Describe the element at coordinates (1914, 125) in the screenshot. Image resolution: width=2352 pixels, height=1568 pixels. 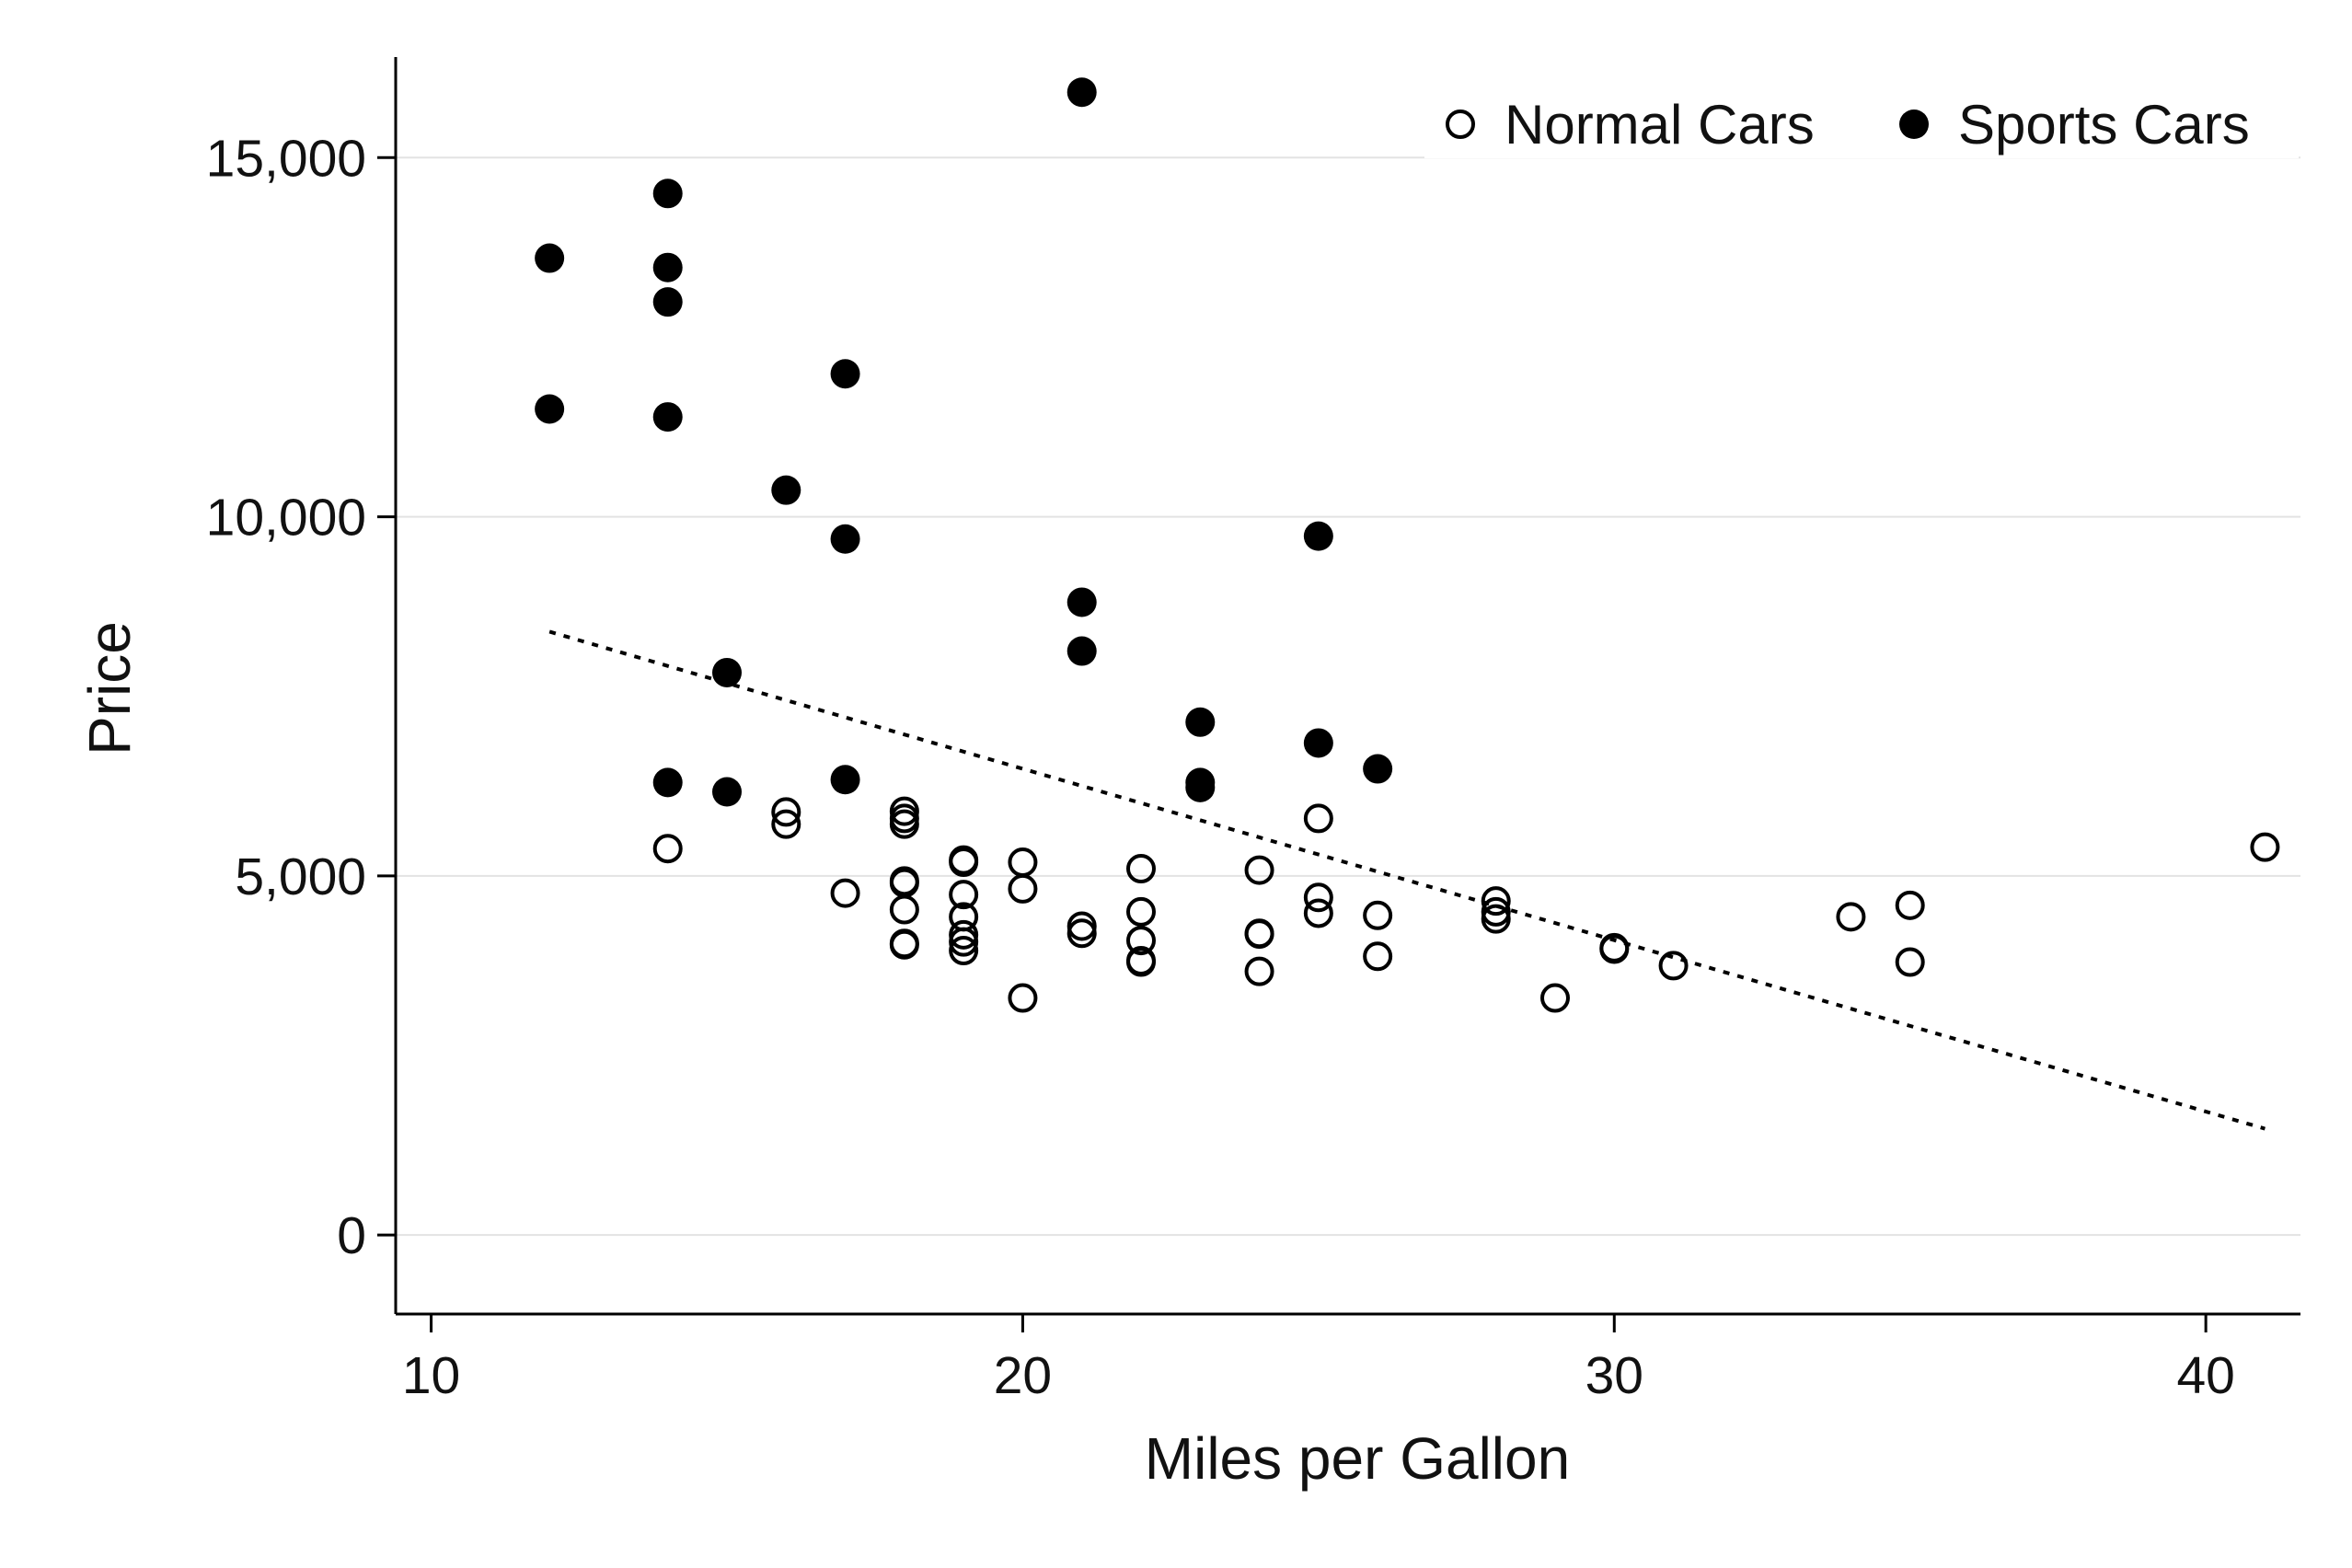
I see `legend-marker-sports-cars` at that location.